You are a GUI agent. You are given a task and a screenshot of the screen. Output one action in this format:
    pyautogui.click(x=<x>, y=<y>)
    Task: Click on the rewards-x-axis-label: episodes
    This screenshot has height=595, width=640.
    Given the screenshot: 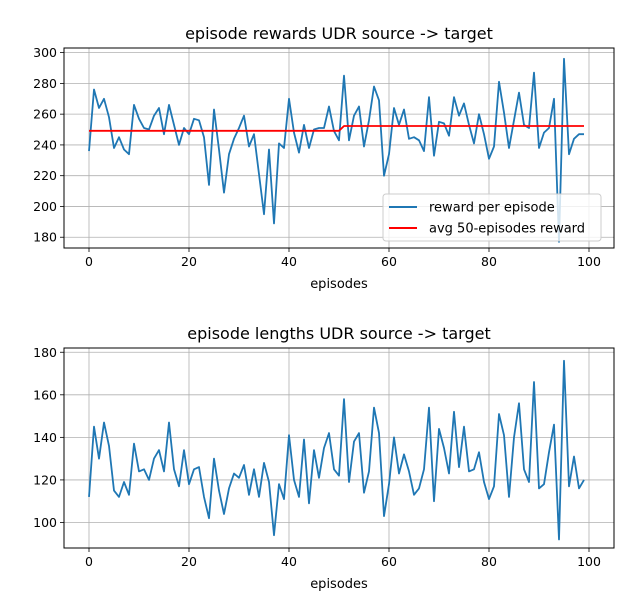 What is the action you would take?
    pyautogui.click(x=339, y=284)
    